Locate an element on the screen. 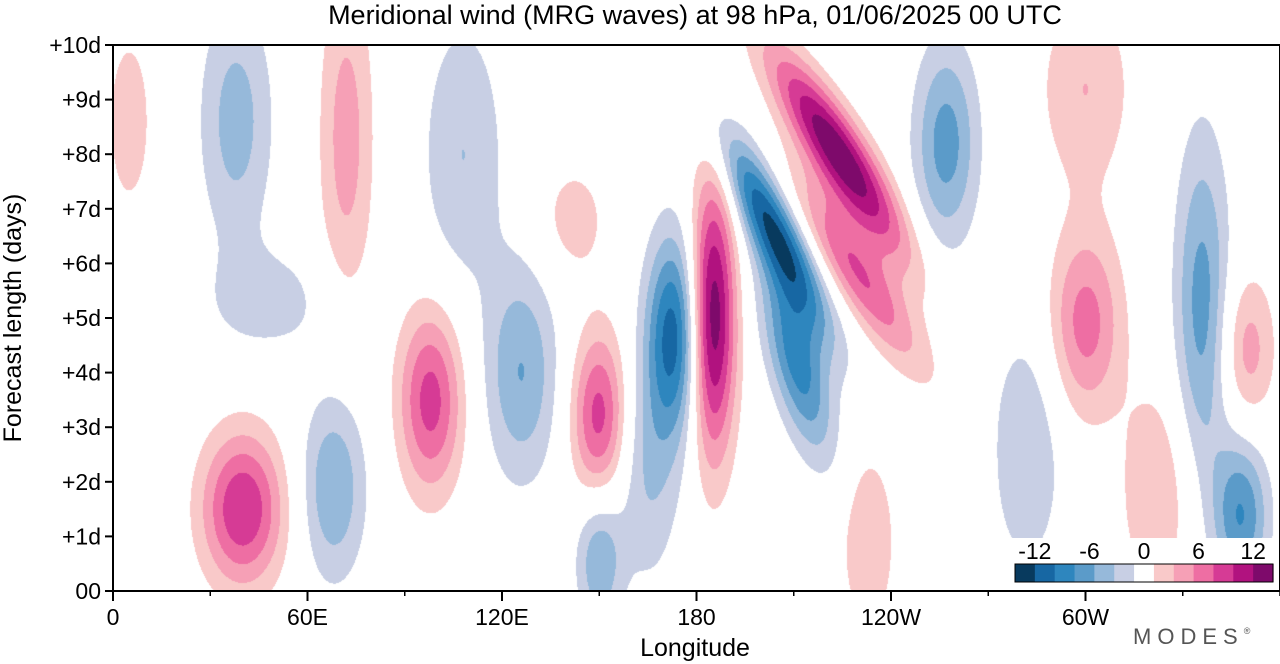  y-tick-label: +9d is located at coordinates (81, 100).